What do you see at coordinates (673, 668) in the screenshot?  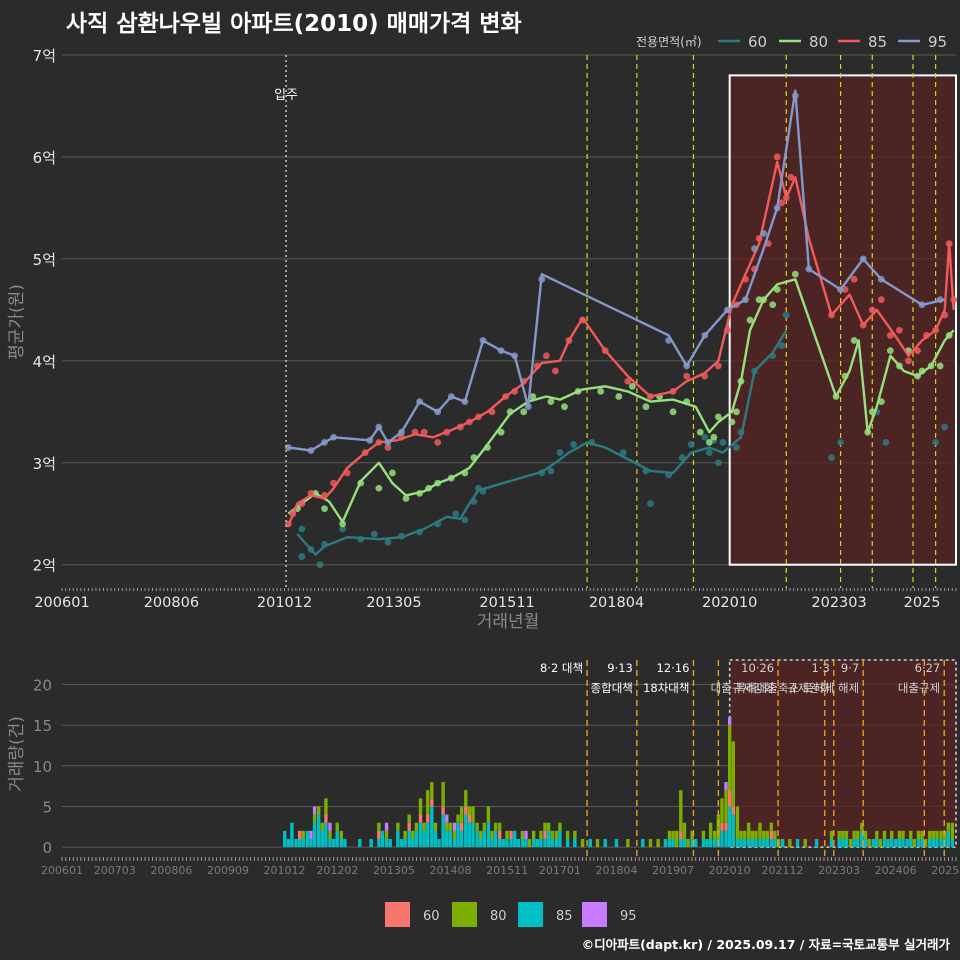 I see `volume-event-label: 12·16` at bounding box center [673, 668].